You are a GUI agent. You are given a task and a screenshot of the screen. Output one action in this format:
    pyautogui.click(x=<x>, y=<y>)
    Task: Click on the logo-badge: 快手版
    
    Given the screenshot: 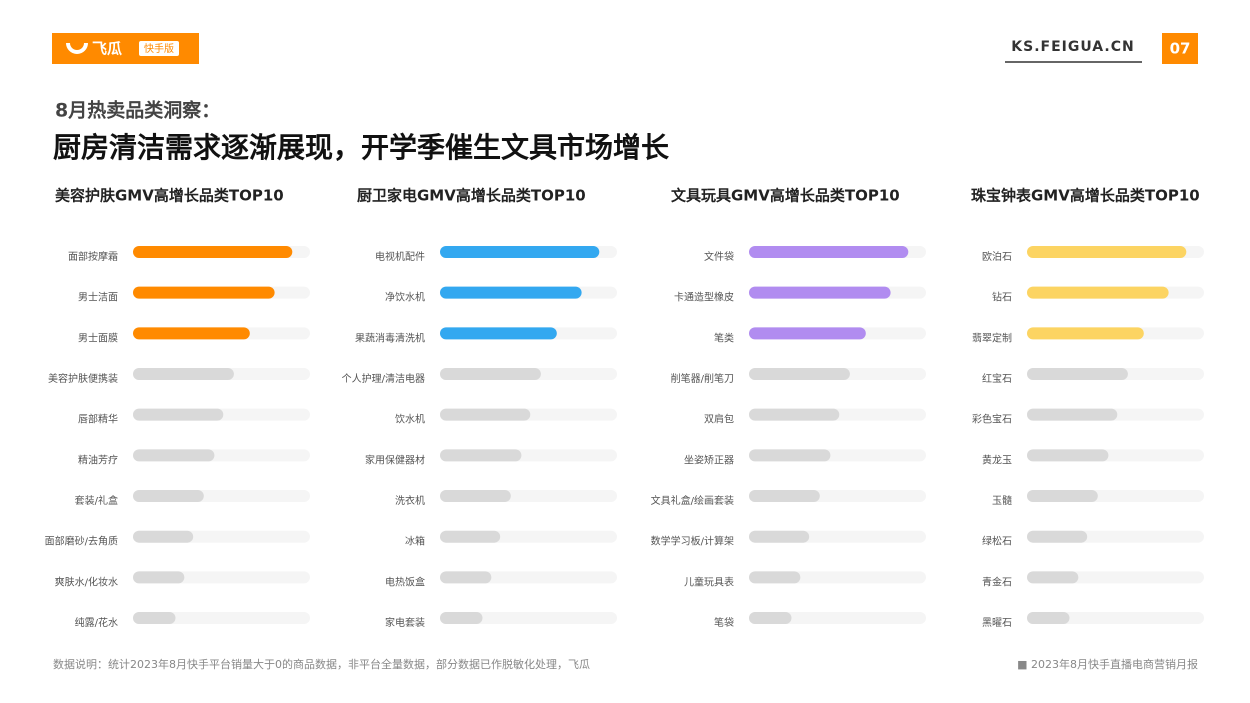 What is the action you would take?
    pyautogui.click(x=159, y=48)
    